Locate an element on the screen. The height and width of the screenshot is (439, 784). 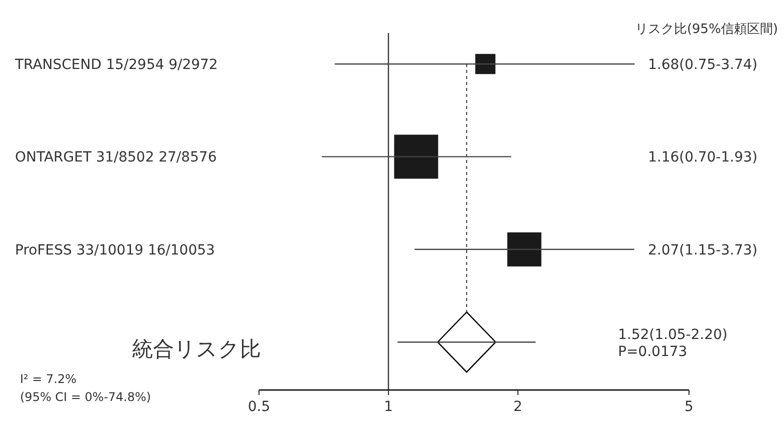
y-tick-label: ProFESS 33/10019 16/10053 is located at coordinates (115, 250).